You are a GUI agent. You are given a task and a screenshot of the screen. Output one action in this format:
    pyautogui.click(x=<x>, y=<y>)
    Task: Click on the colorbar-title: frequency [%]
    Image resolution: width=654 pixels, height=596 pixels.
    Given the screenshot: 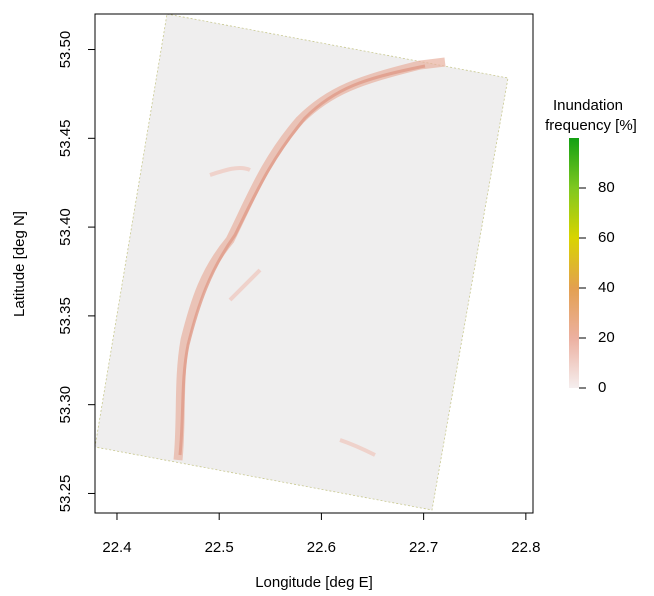 What is the action you would take?
    pyautogui.click(x=591, y=125)
    